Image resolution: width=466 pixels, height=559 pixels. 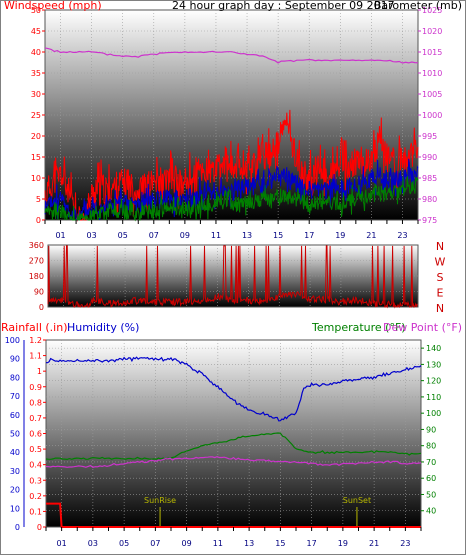 I want to click on temp-tick-label: 140, so click(x=433, y=348).